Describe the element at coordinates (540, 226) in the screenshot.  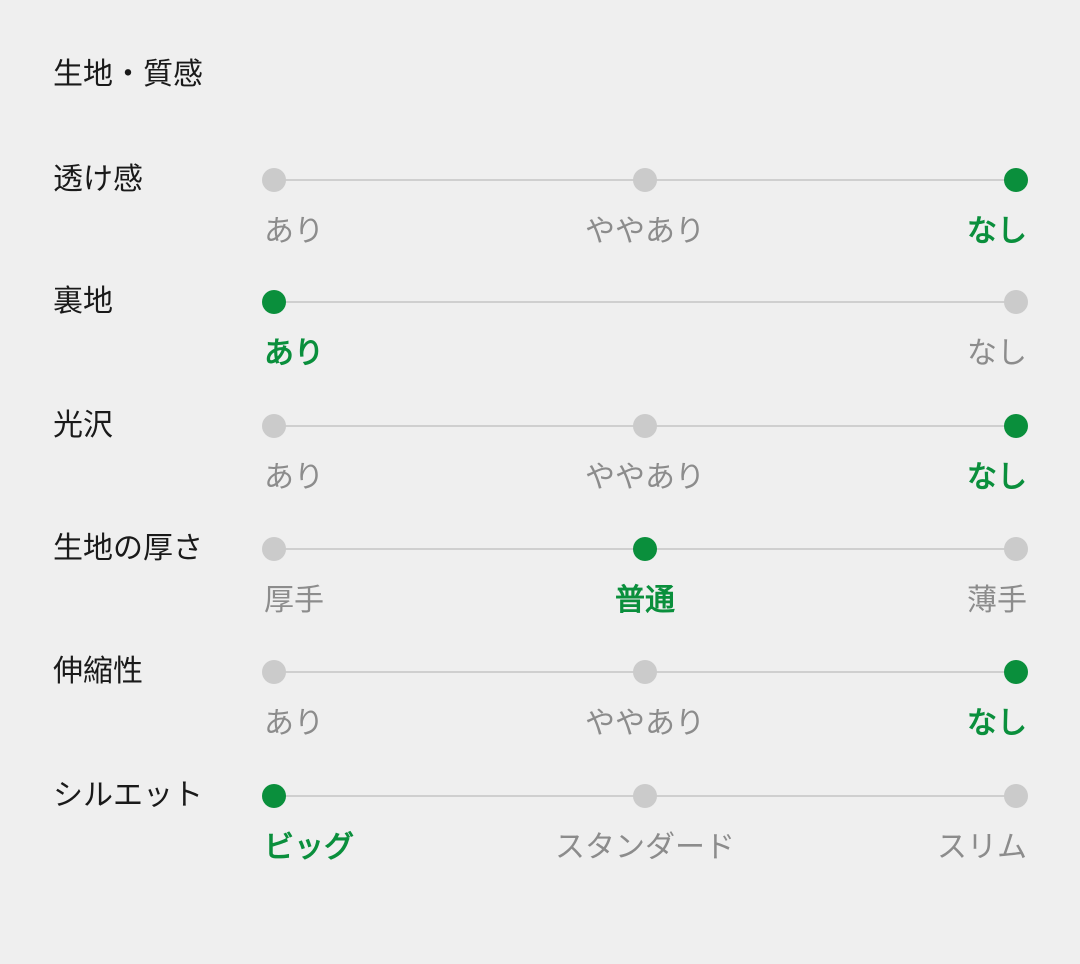
I see `attribute-row: 透け感あり ややあり なし` at that location.